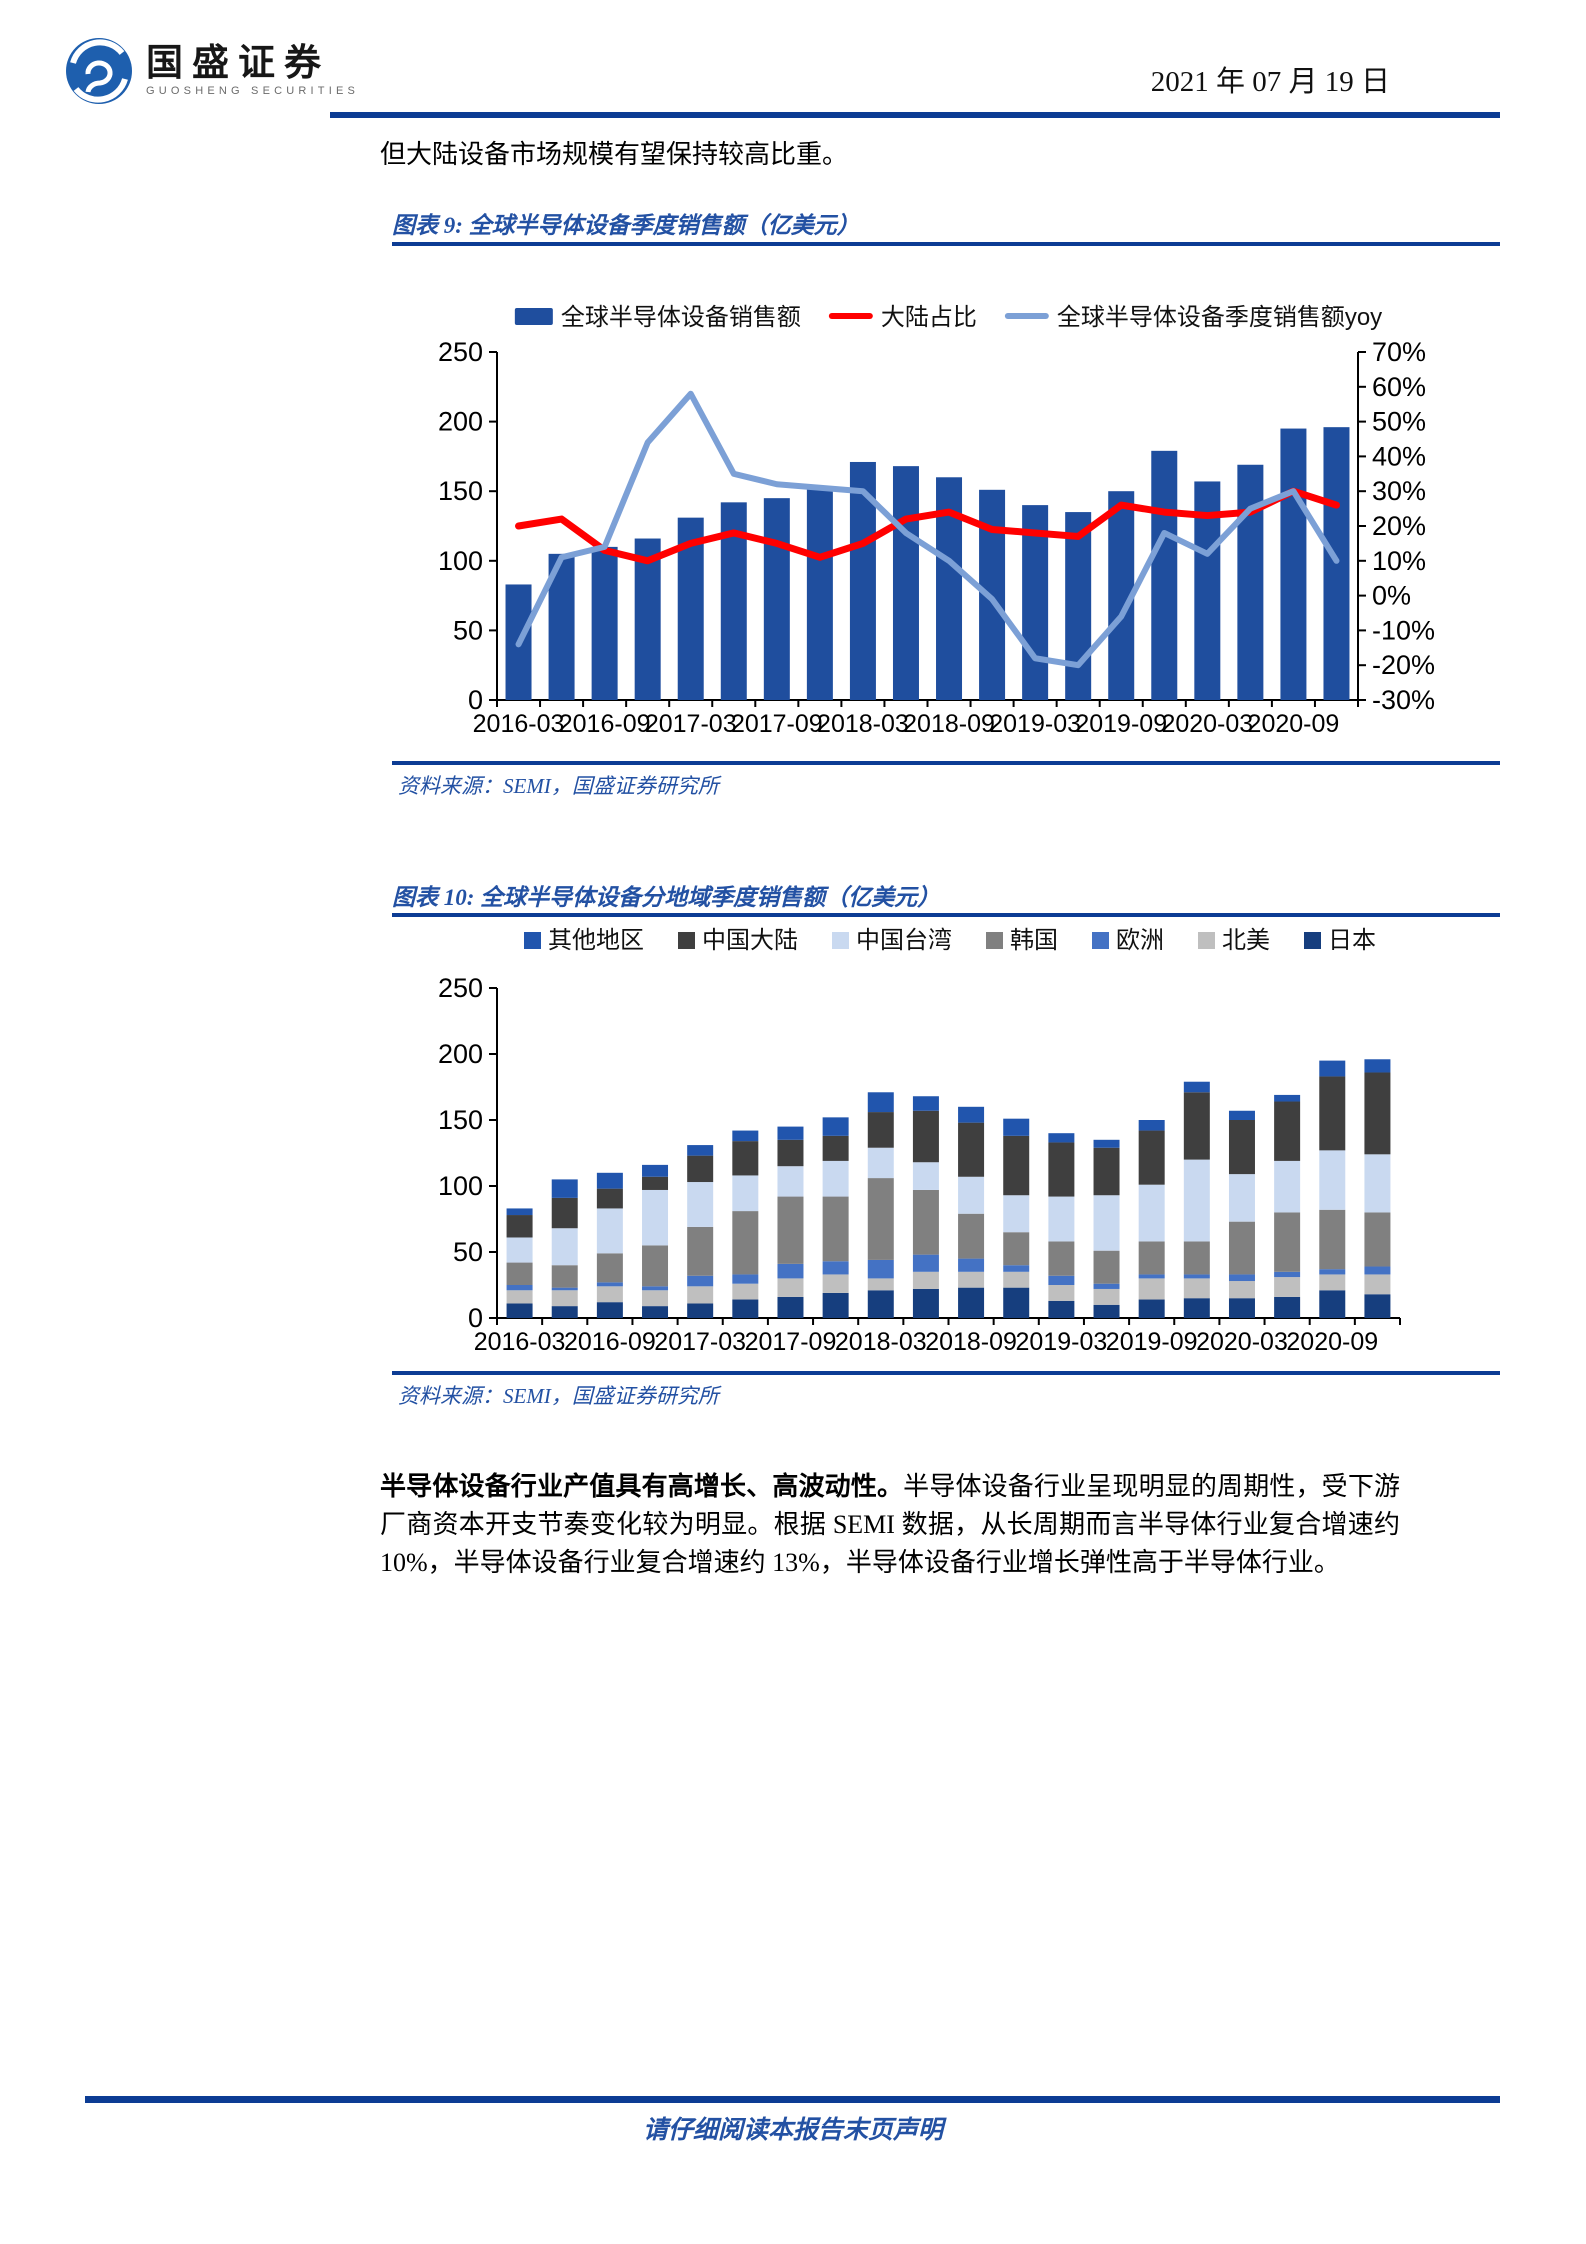 This screenshot has width=1586, height=2244. I want to click on y-left-tick-label: 50, so click(468, 630).